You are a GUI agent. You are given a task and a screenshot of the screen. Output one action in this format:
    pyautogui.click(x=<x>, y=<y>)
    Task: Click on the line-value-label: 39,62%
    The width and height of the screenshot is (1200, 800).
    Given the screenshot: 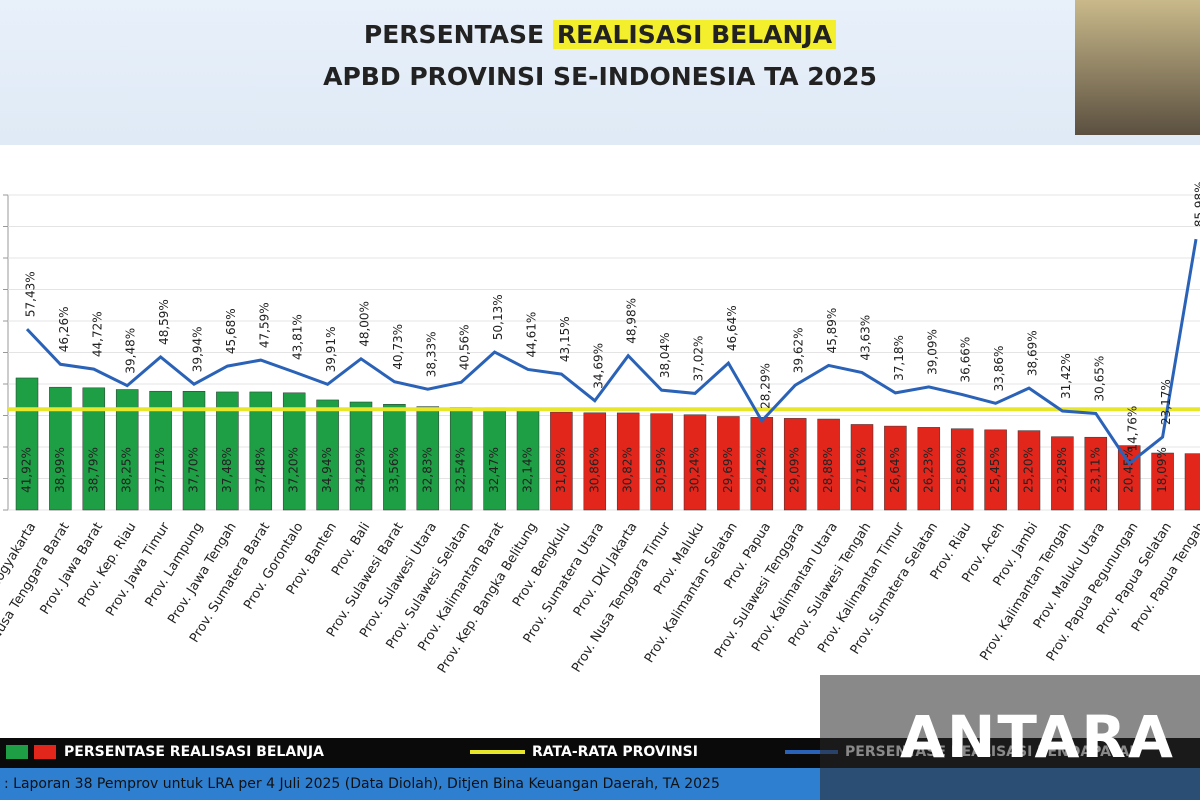 What is the action you would take?
    pyautogui.click(x=799, y=350)
    